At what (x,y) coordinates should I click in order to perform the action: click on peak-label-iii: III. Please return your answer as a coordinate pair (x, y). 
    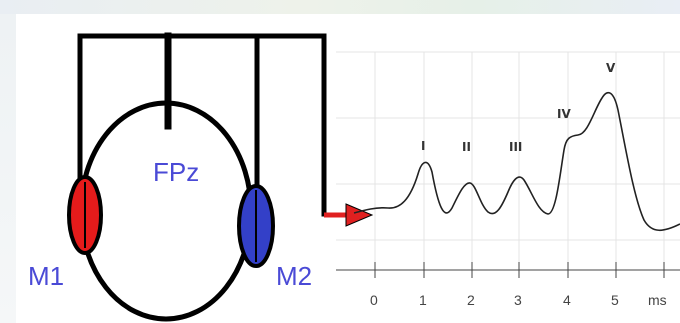
    Looking at the image, I should click on (515, 147).